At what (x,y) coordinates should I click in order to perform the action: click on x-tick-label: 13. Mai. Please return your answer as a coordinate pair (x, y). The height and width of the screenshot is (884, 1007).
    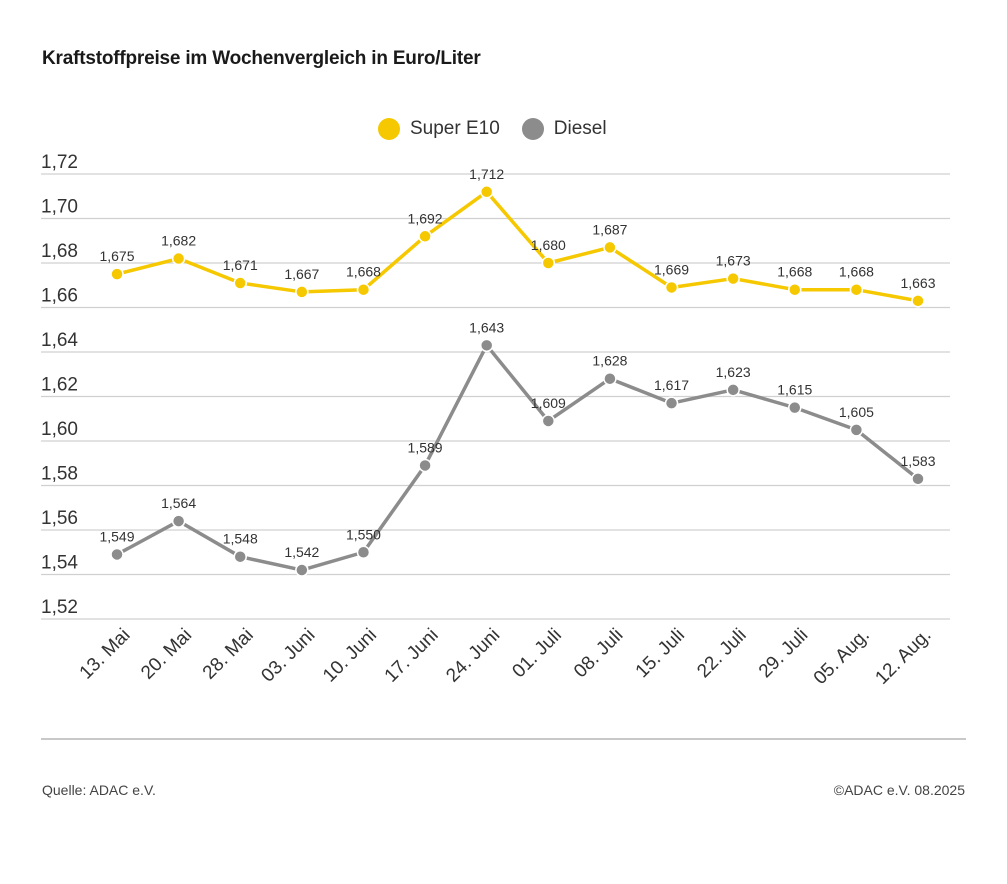
    Looking at the image, I should click on (105, 654).